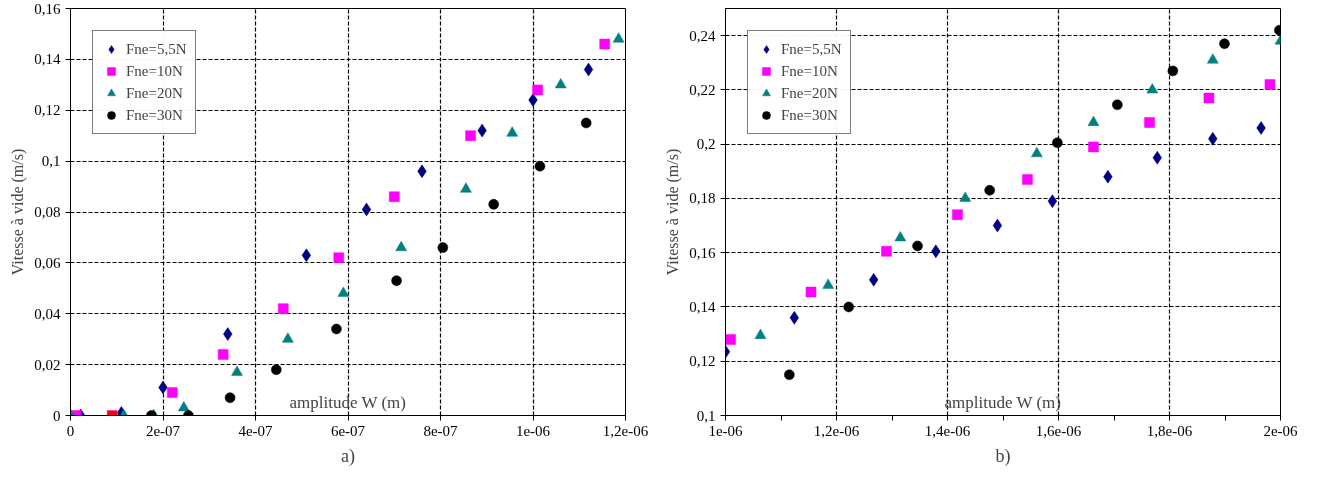  I want to click on x-tick-label: 2e-06, so click(1281, 430).